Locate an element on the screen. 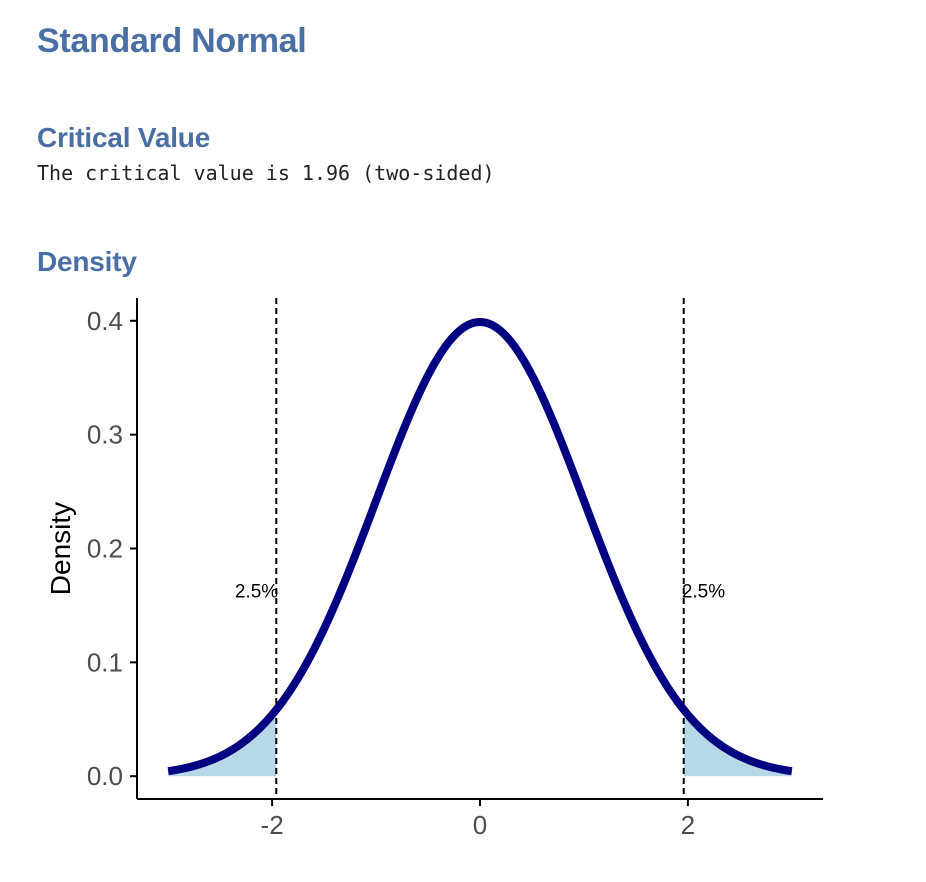  x-ticks: -2 0 2 is located at coordinates (478, 819).